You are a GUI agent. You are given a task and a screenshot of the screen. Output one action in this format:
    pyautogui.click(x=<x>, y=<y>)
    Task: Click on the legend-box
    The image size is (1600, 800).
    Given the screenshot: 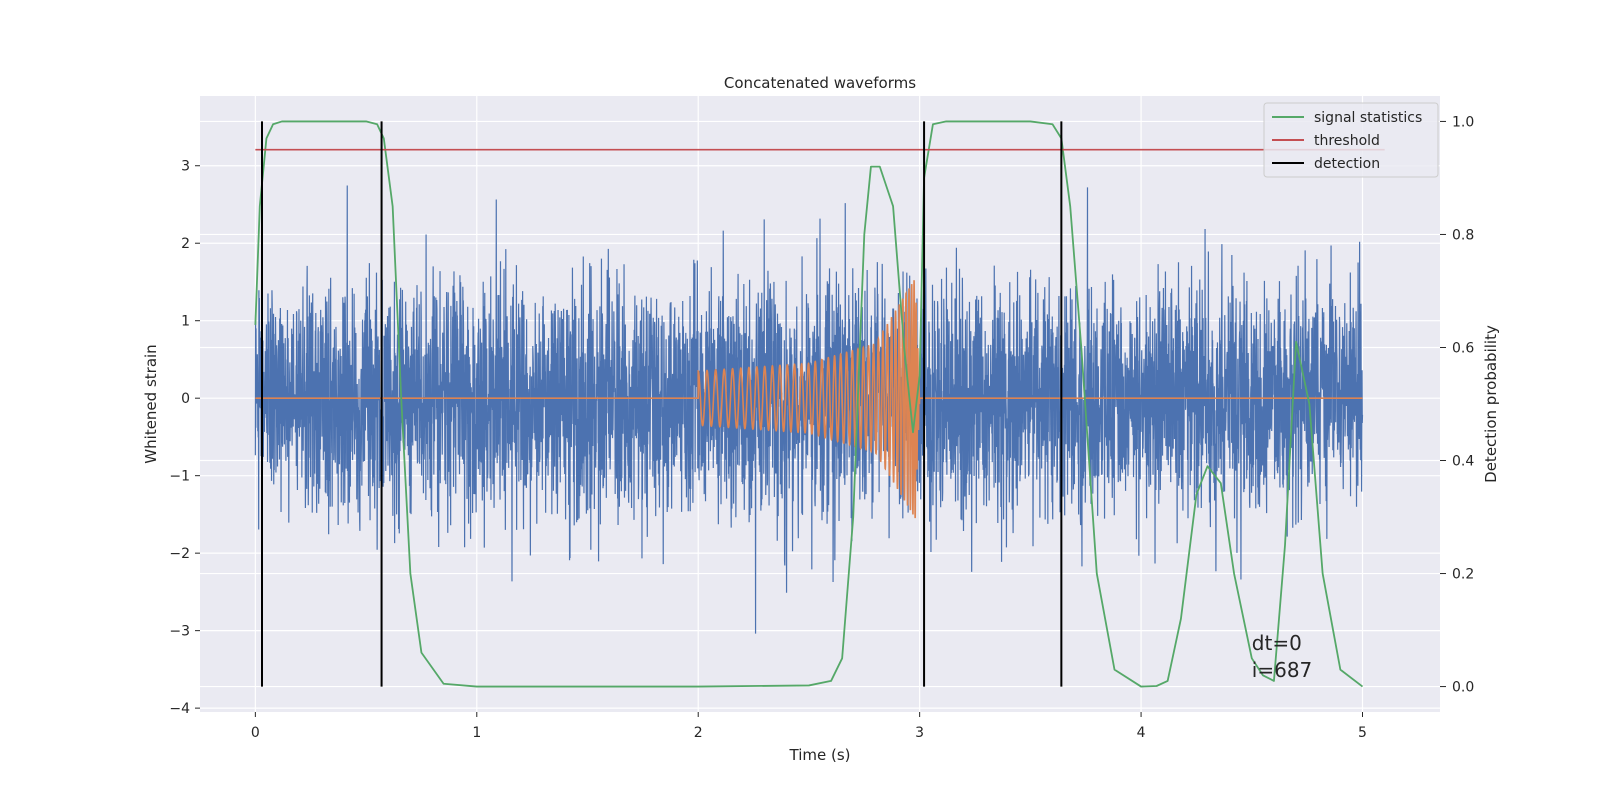 What is the action you would take?
    pyautogui.click(x=1351, y=140)
    